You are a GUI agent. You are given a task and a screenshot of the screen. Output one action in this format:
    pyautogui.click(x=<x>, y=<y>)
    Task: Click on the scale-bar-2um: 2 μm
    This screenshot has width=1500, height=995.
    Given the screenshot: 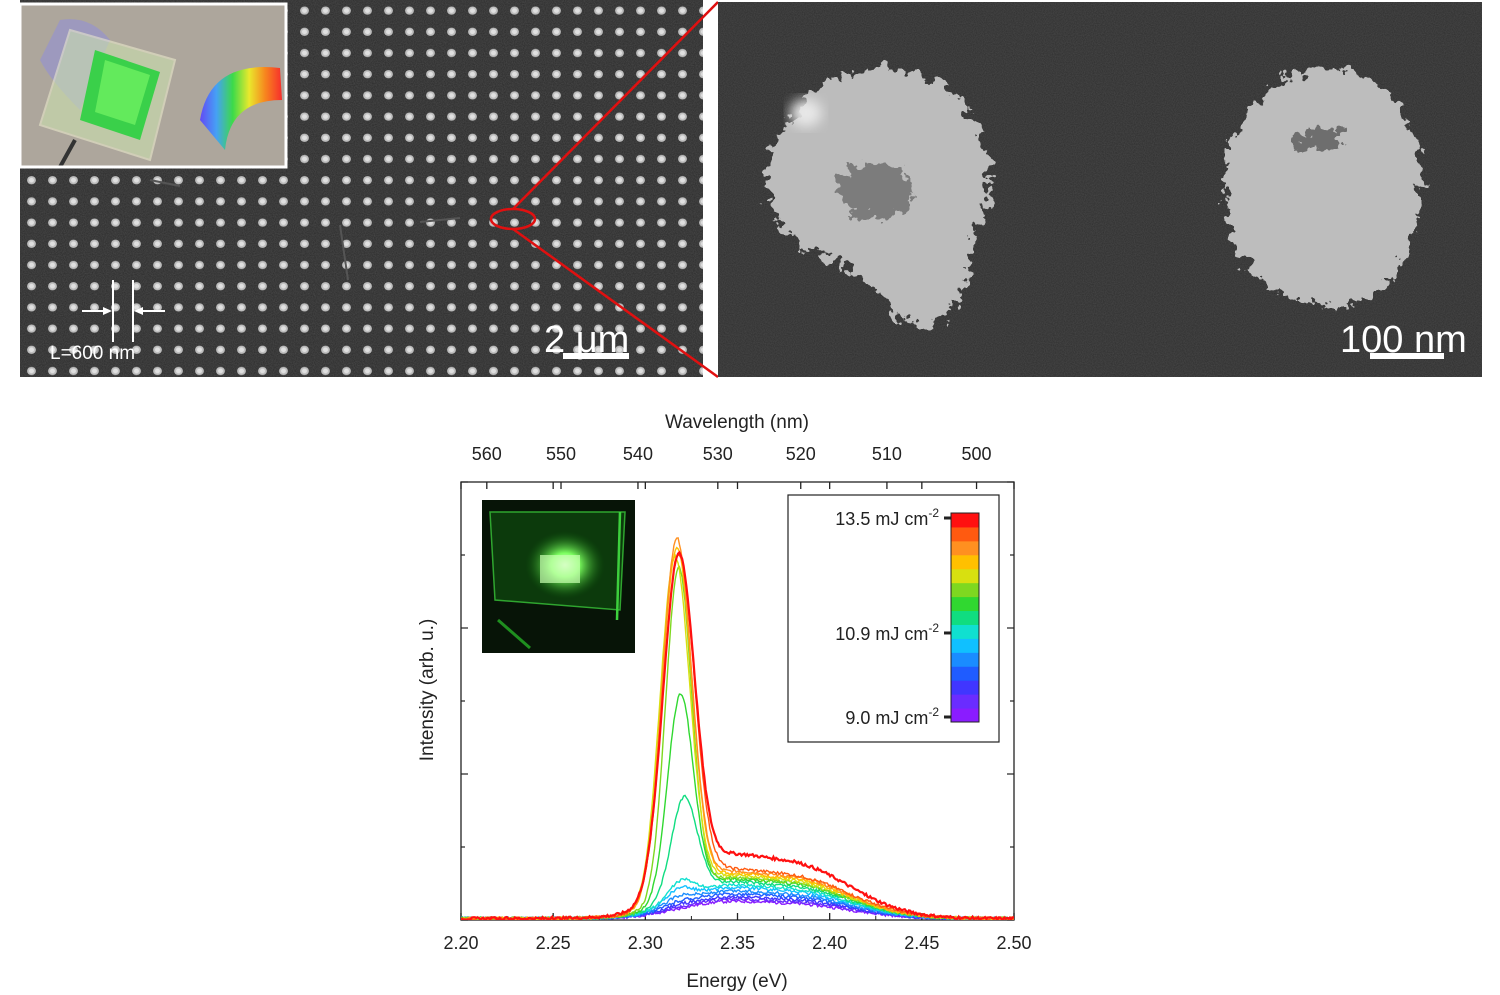 What is the action you would take?
    pyautogui.click(x=586, y=340)
    